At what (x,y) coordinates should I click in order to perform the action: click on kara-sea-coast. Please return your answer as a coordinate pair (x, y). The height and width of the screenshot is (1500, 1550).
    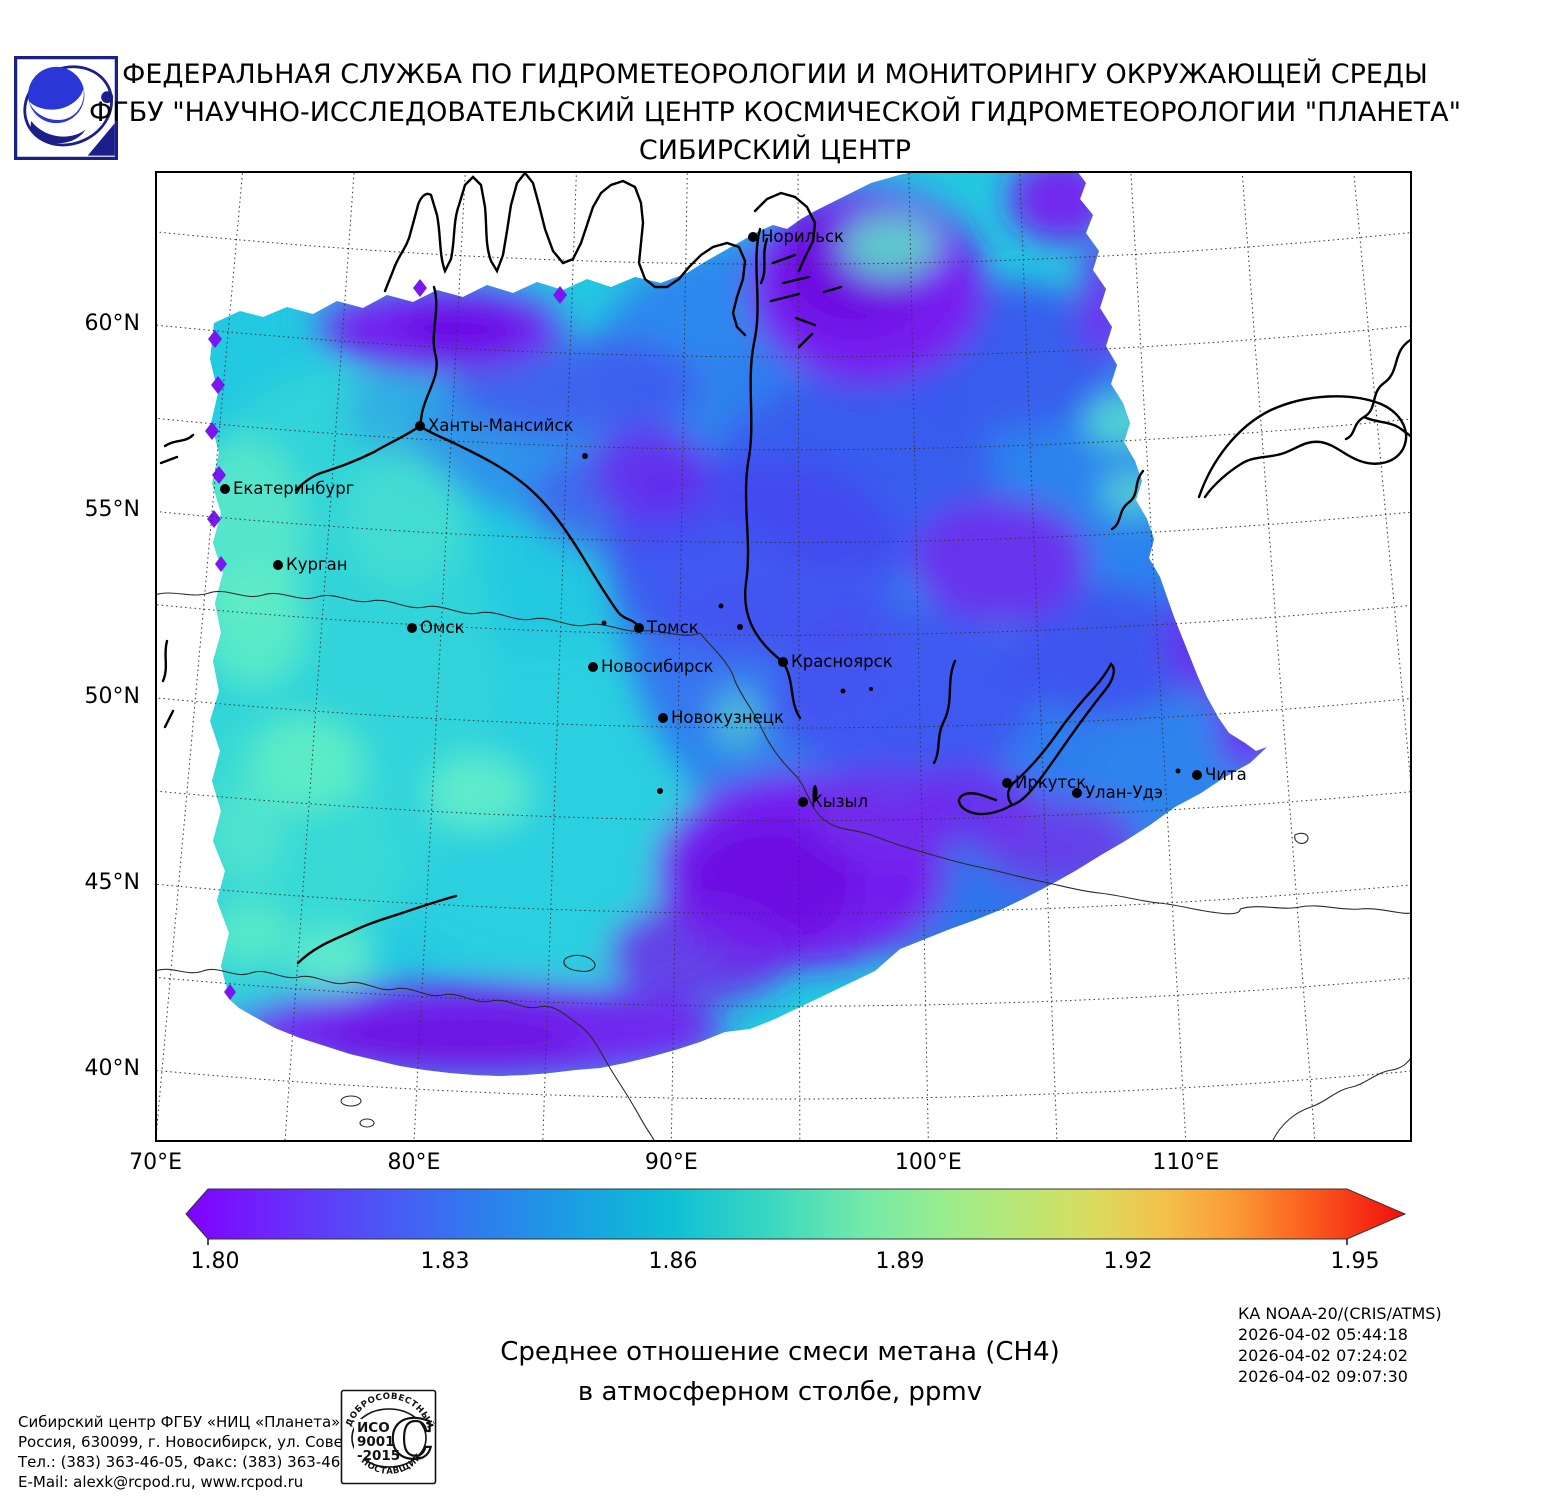
    Looking at the image, I should click on (565, 254).